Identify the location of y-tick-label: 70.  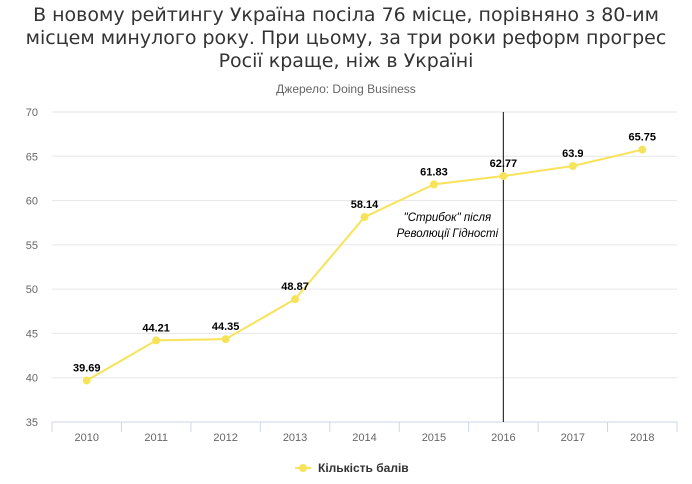
(32, 113).